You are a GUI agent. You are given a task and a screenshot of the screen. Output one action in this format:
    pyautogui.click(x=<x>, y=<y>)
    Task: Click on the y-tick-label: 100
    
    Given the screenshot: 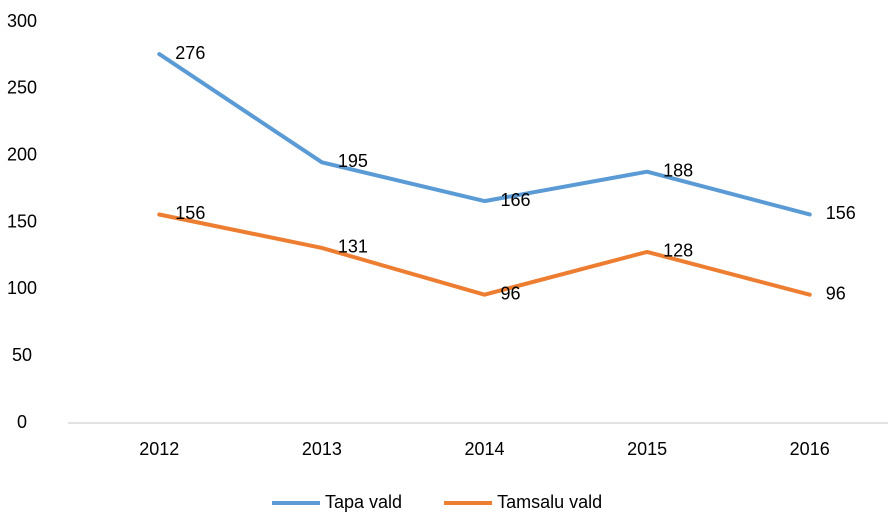 What is the action you would take?
    pyautogui.click(x=22, y=288)
    